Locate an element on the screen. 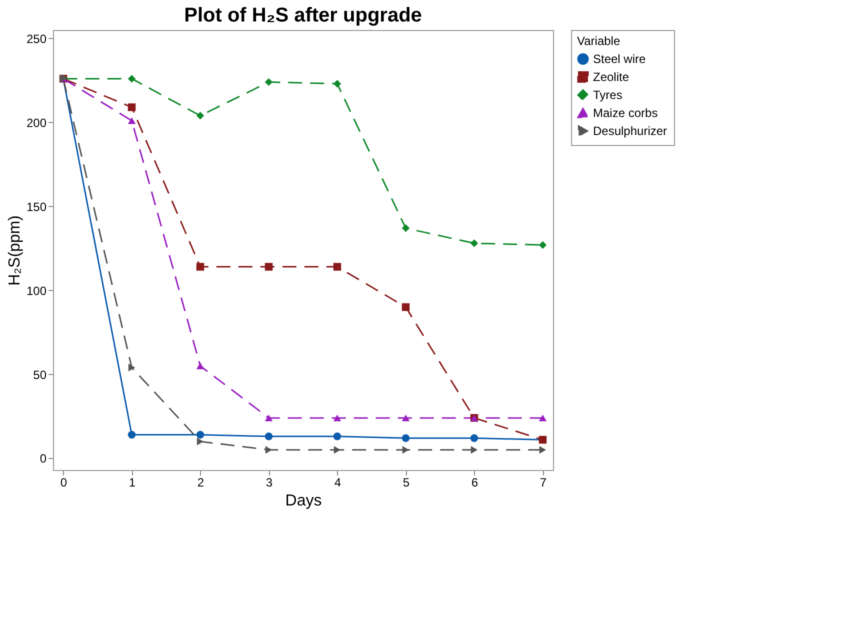 This screenshot has height=619, width=857. x-tick-label: 7 is located at coordinates (543, 483).